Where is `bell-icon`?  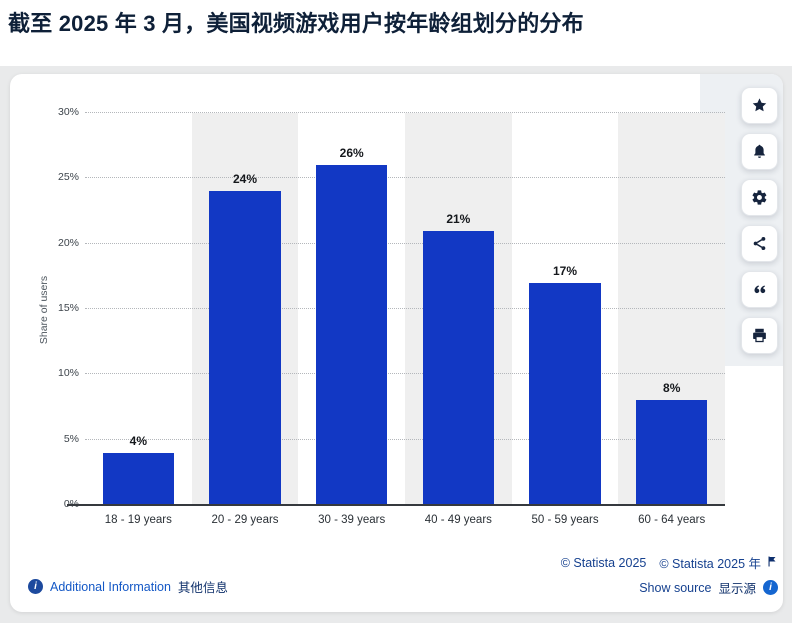 bell-icon is located at coordinates (759, 151).